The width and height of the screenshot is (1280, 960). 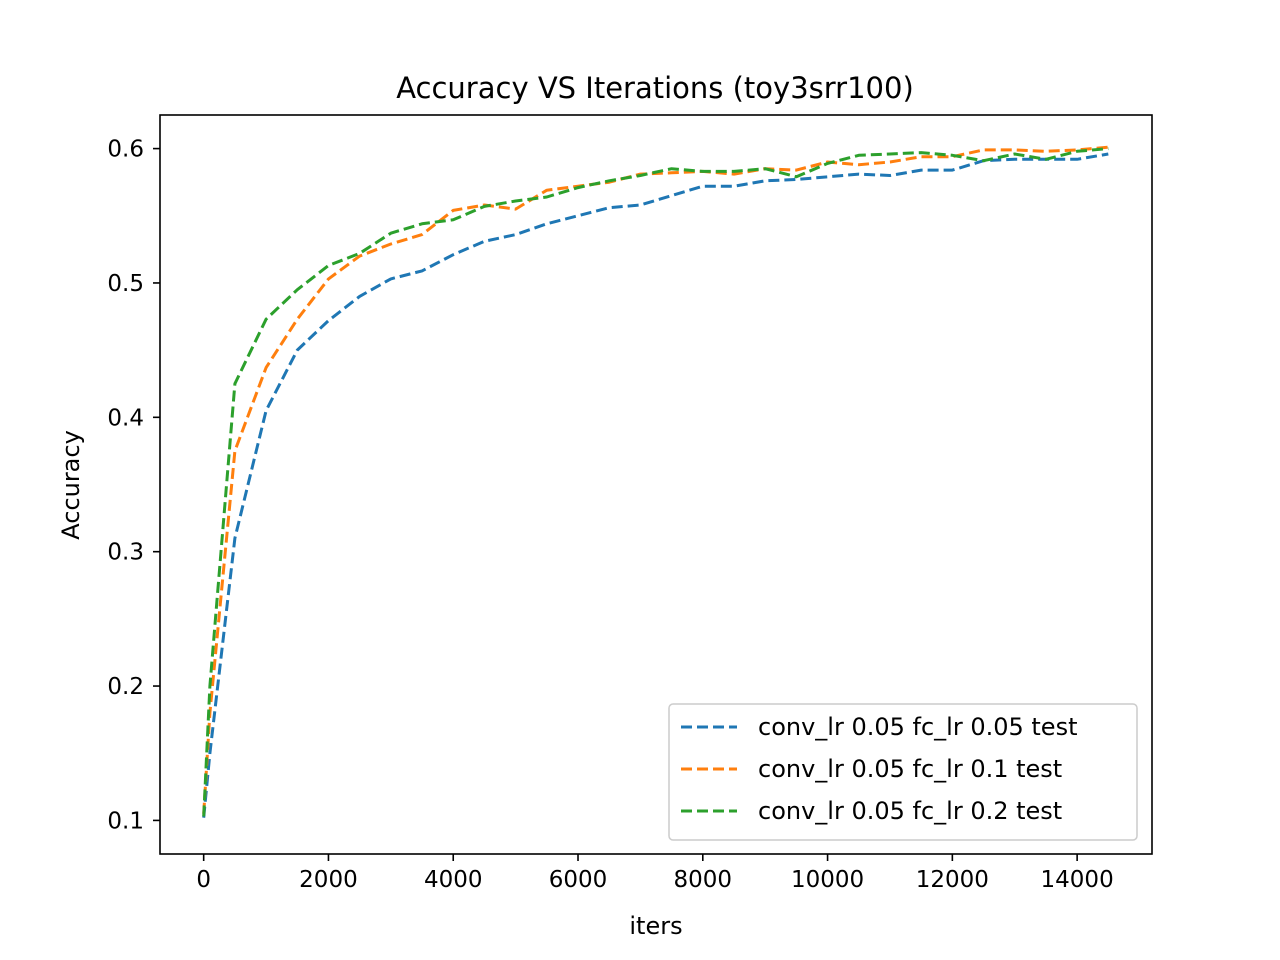 What do you see at coordinates (453, 880) in the screenshot?
I see `x-tick-label: 4000` at bounding box center [453, 880].